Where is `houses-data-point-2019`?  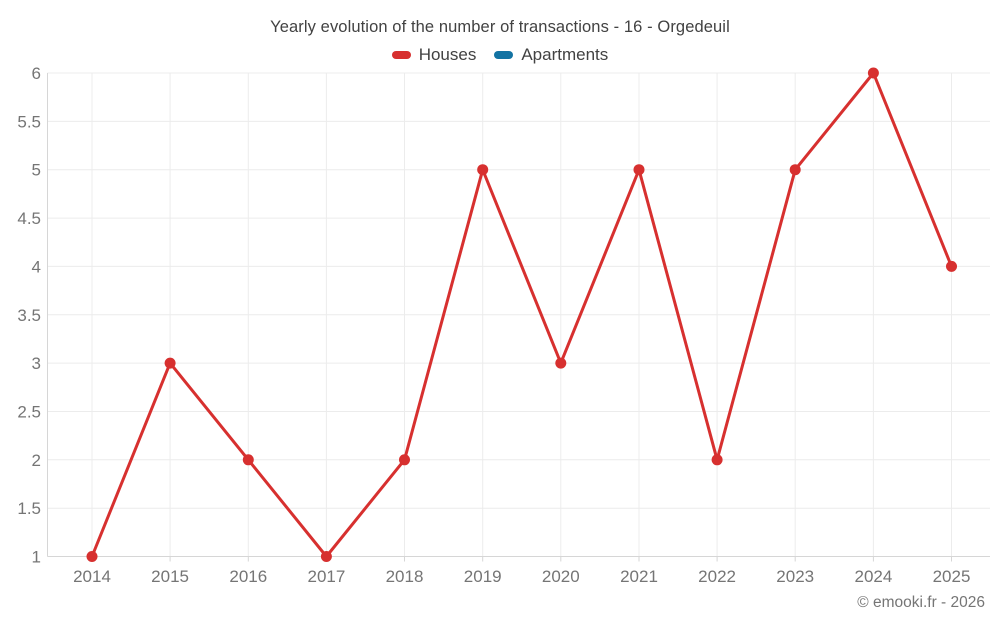 houses-data-point-2019 is located at coordinates (483, 170).